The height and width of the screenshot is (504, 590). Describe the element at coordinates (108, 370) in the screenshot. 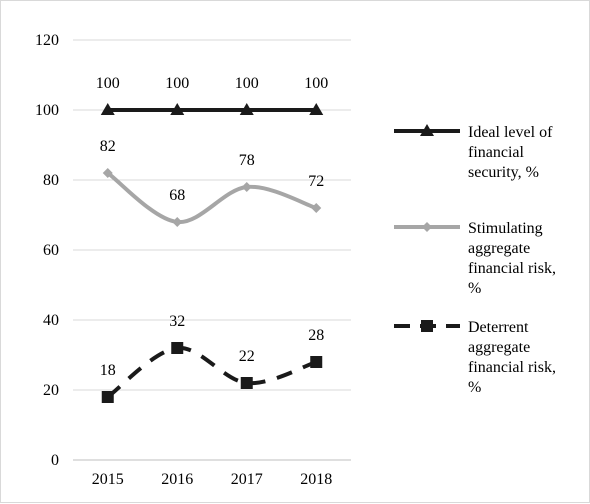

I see `data-label: 18` at that location.